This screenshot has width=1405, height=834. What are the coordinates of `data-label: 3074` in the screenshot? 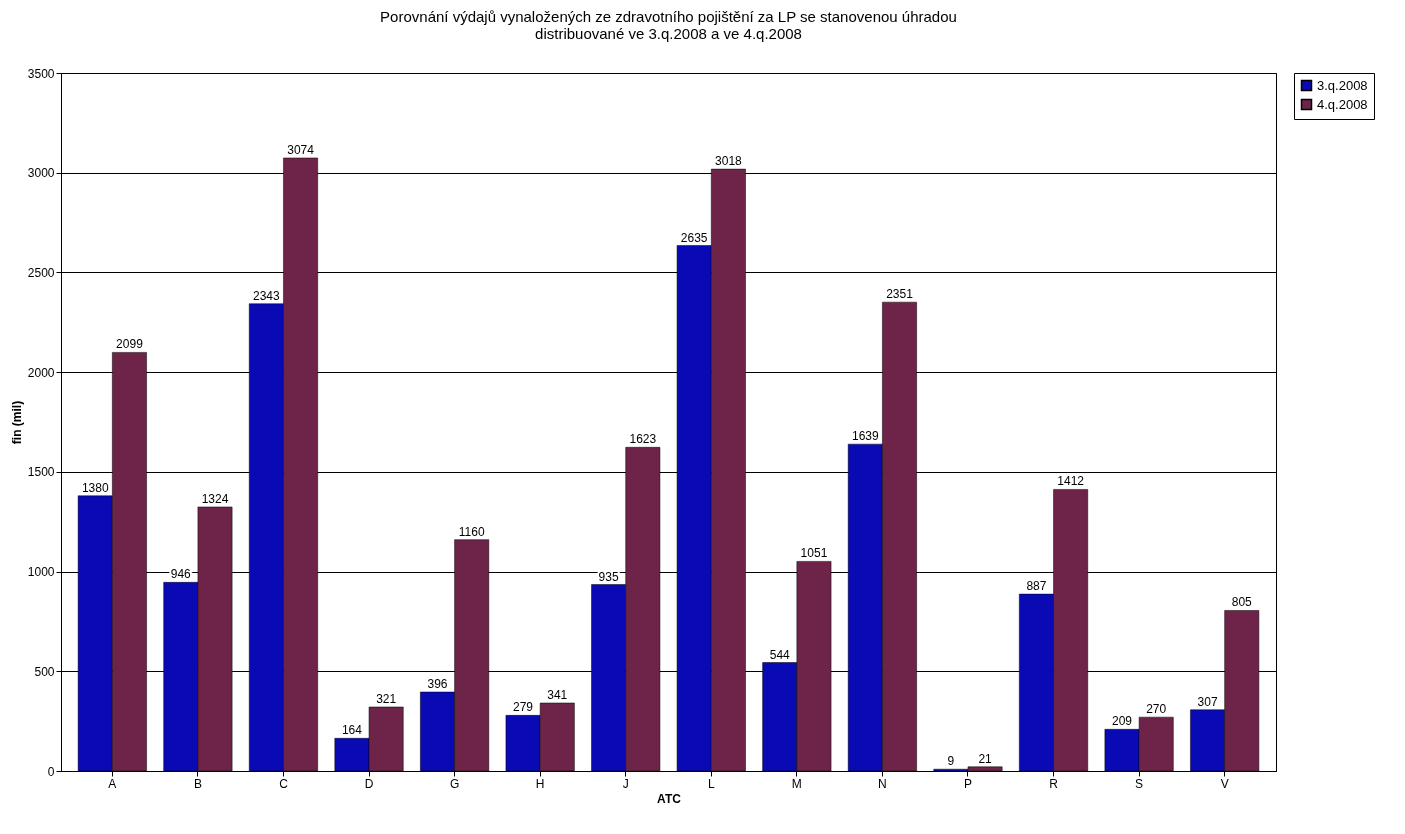 It's located at (301, 149).